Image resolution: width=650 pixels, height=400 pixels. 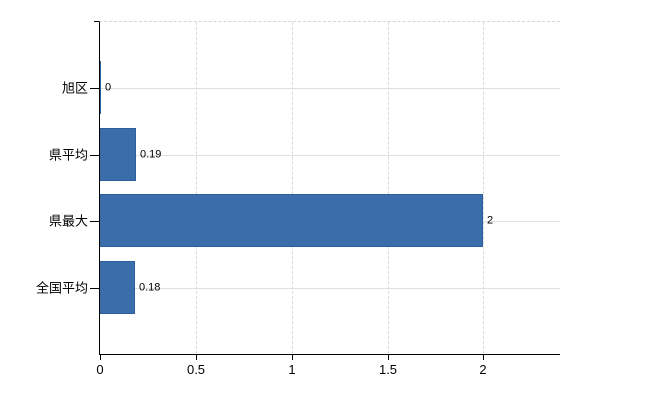 What do you see at coordinates (151, 154) in the screenshot?
I see `bar-value-label: 0.19` at bounding box center [151, 154].